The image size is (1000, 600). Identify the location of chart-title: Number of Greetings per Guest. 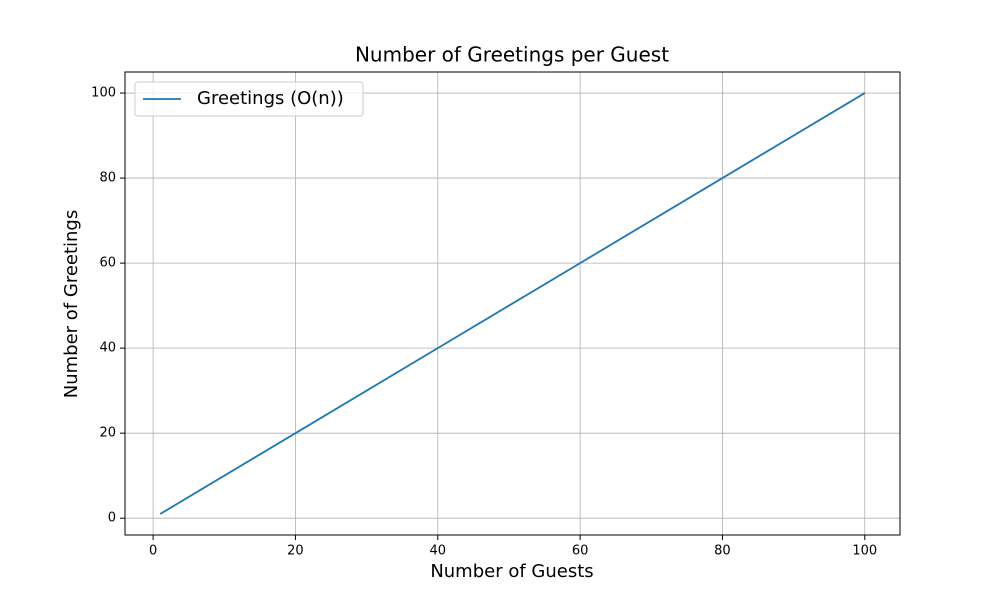
(512, 55).